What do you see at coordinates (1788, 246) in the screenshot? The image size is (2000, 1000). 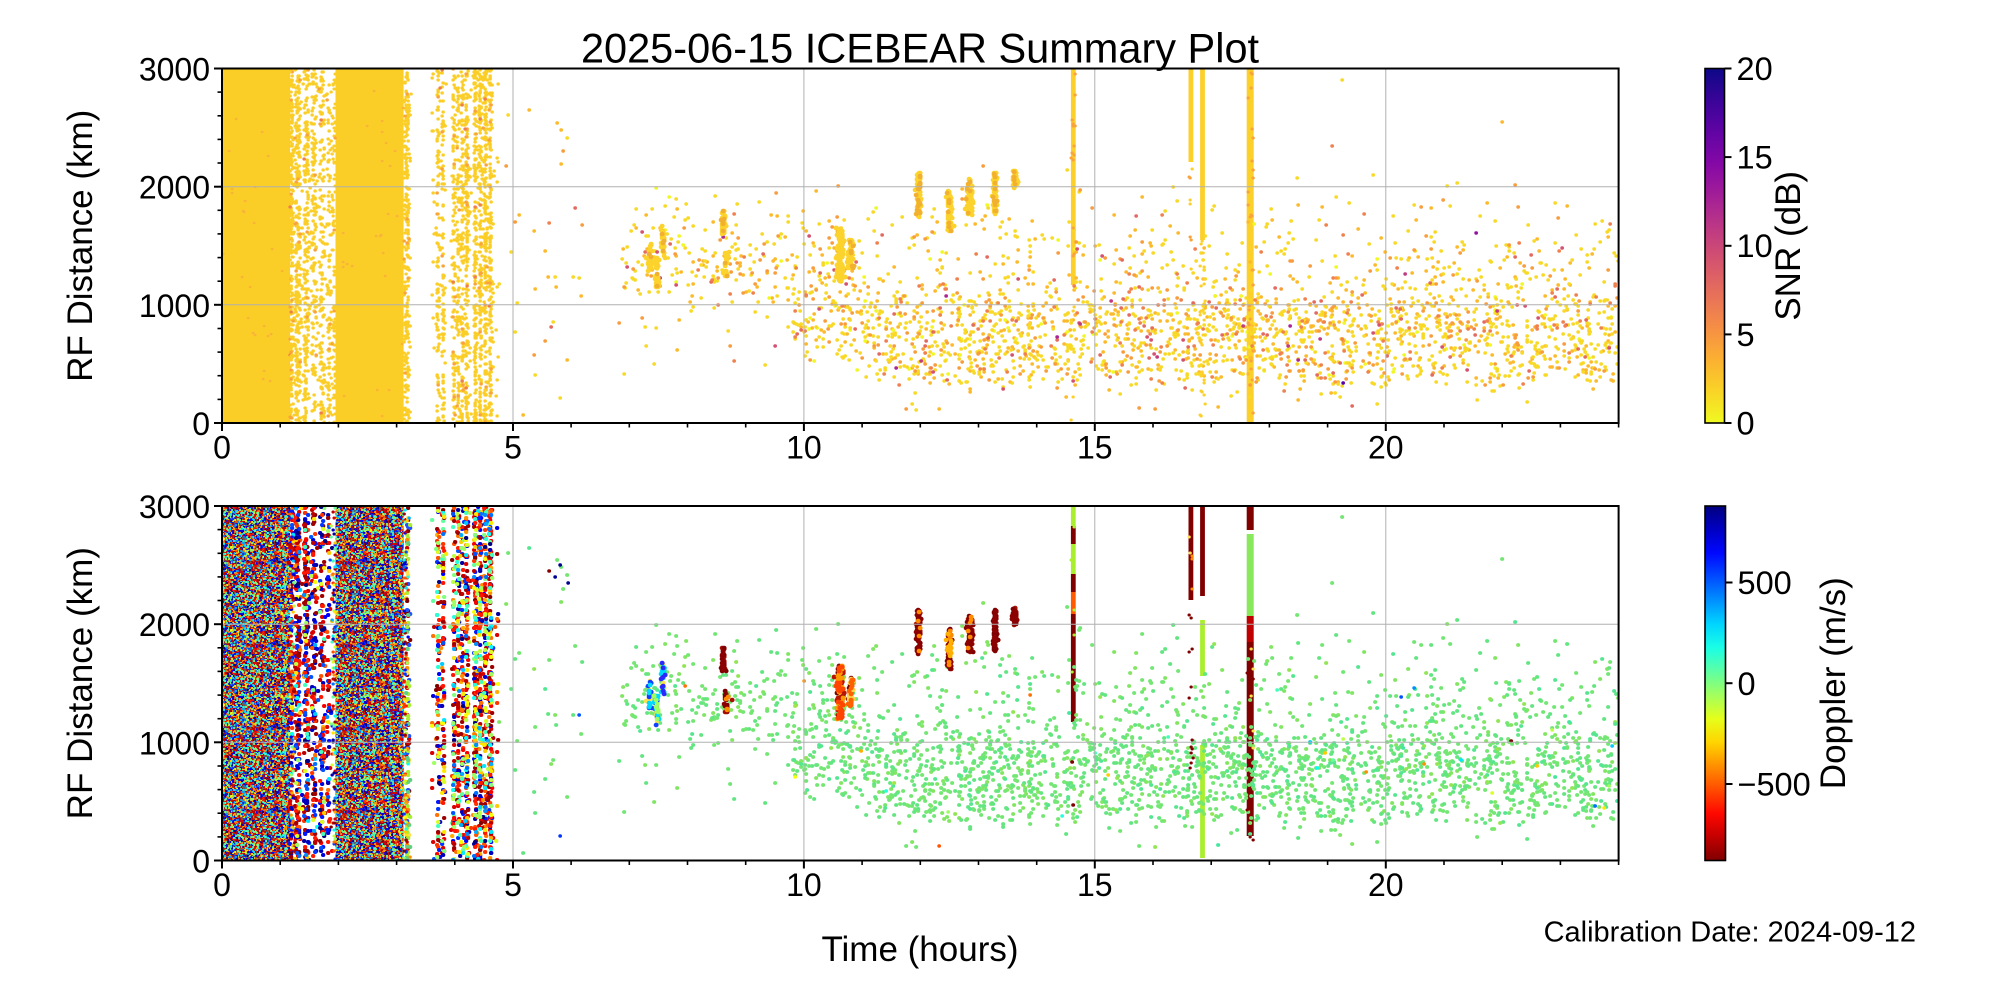 I see `svg-text: SNR (dB)` at bounding box center [1788, 246].